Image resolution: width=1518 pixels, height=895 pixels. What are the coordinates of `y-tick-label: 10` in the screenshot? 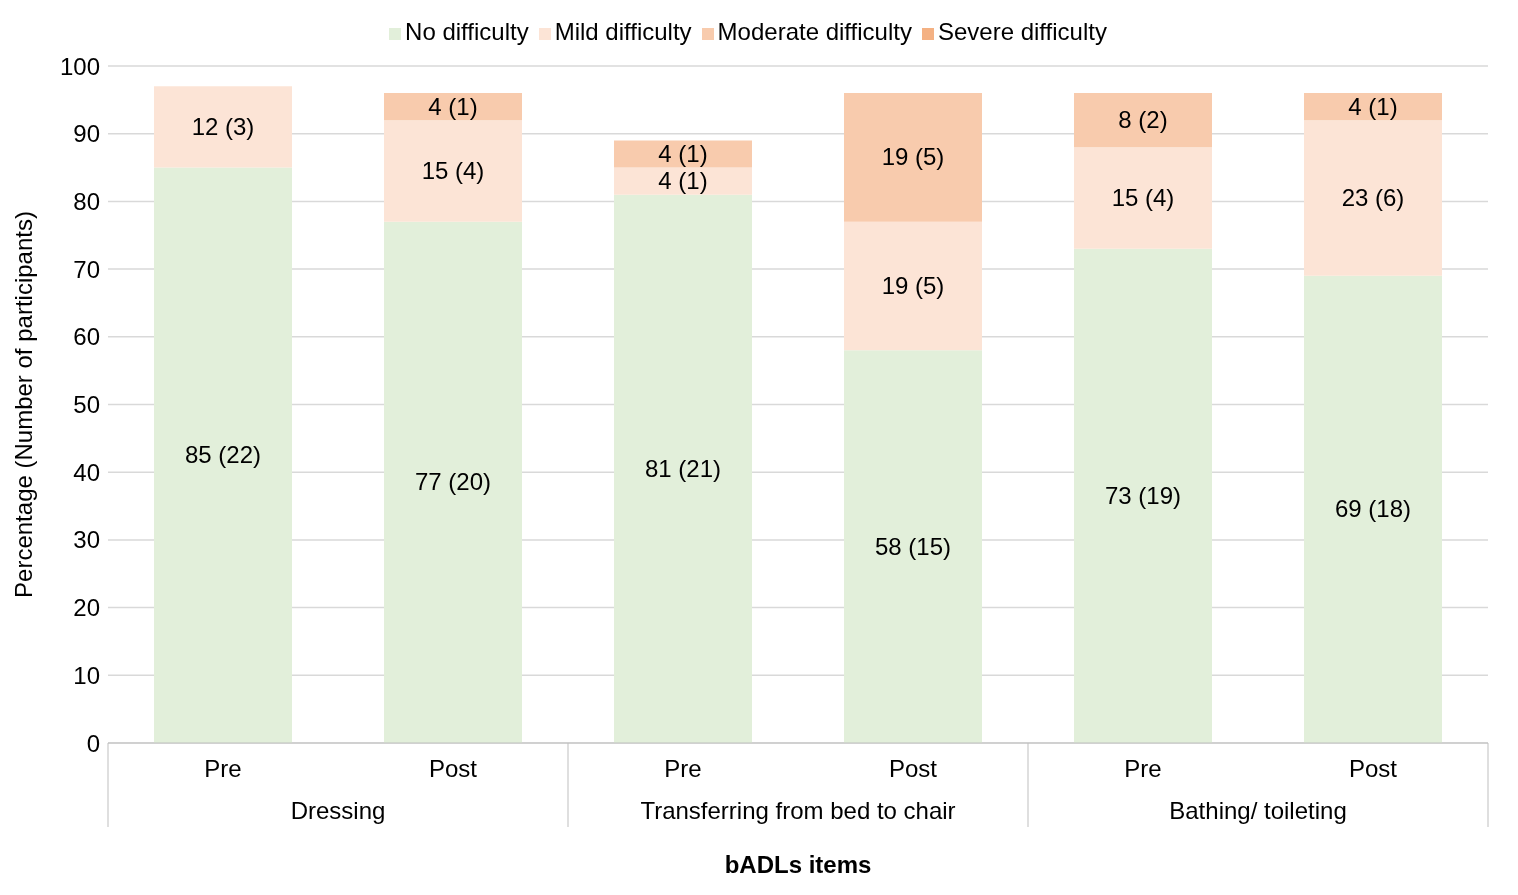 It's located at (86, 675).